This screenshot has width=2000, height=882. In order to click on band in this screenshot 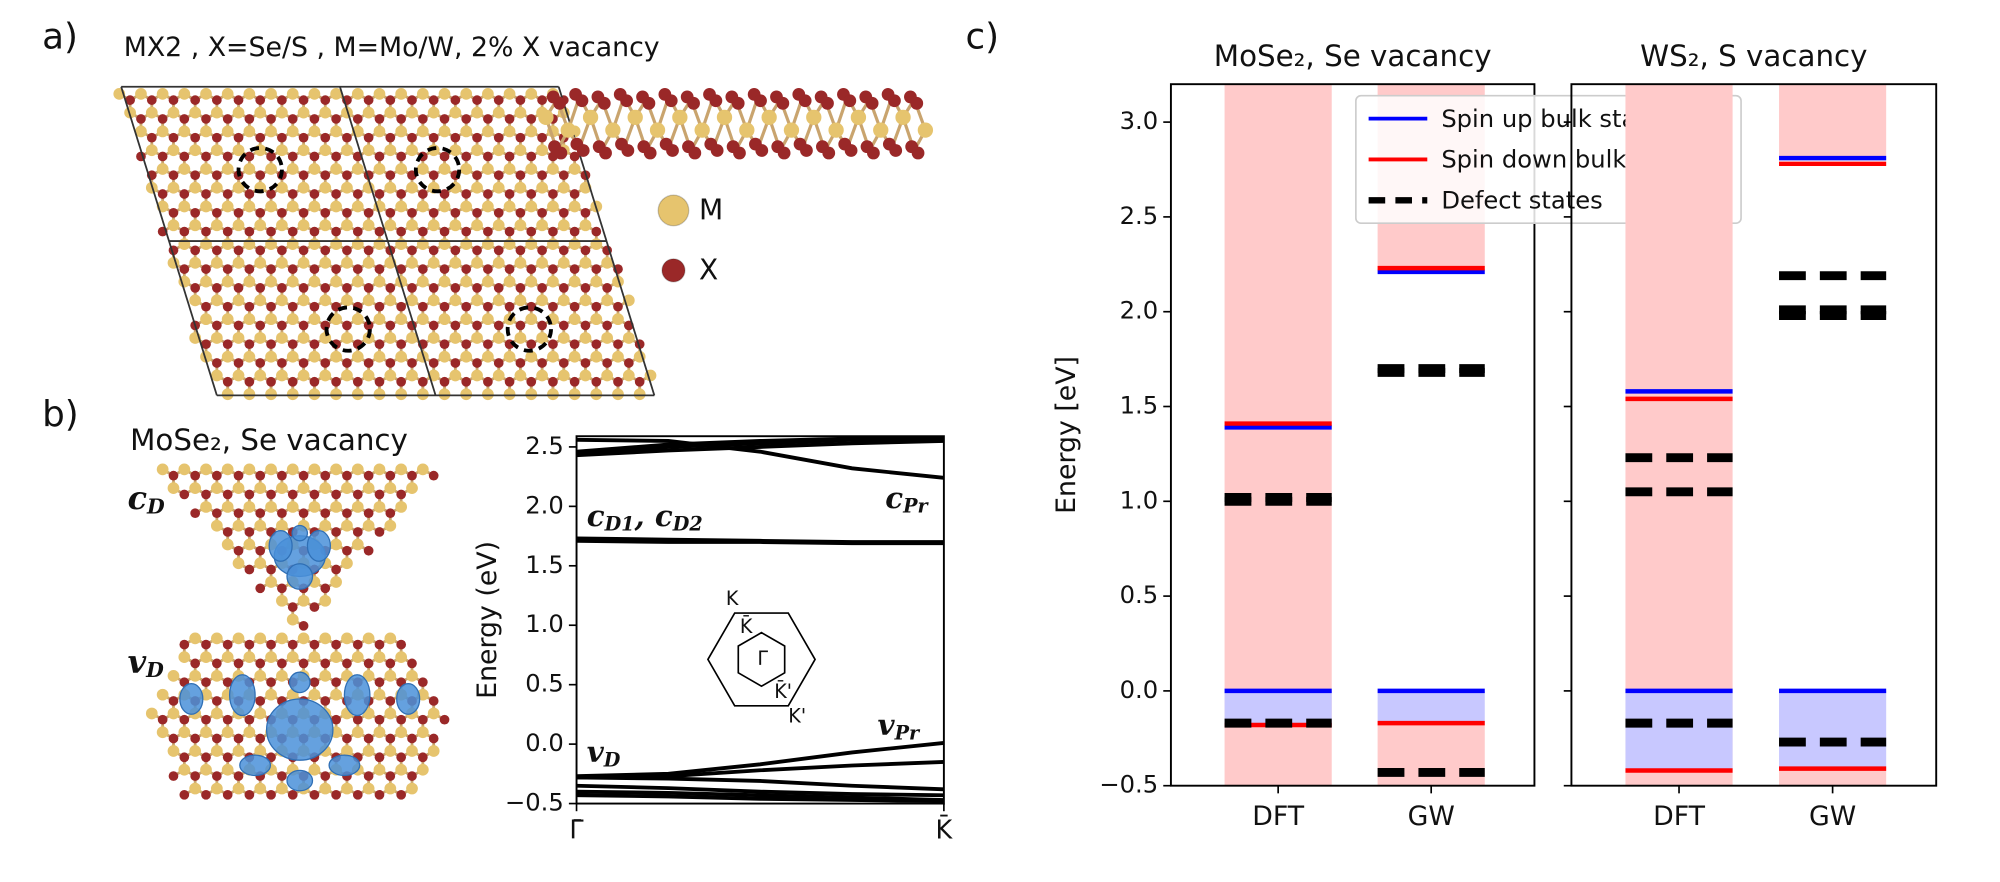, I will do `click(760, 795)`.